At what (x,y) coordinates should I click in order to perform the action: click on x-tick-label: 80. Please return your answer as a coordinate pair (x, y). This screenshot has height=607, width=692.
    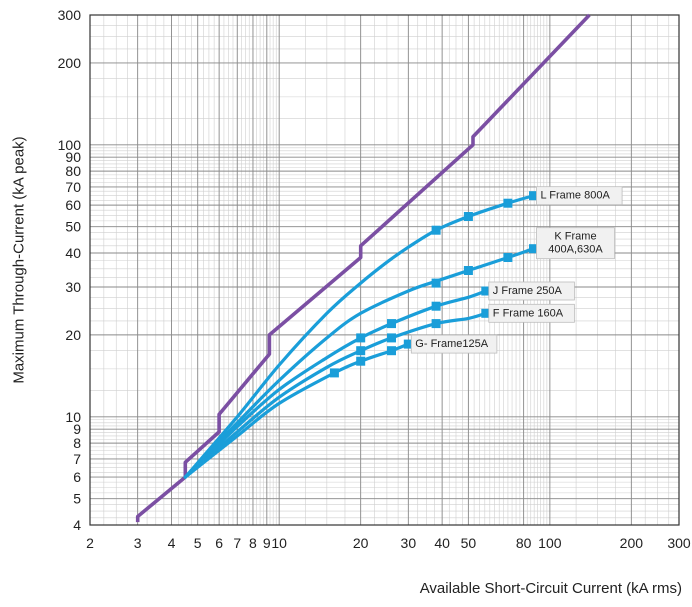
    Looking at the image, I should click on (524, 543).